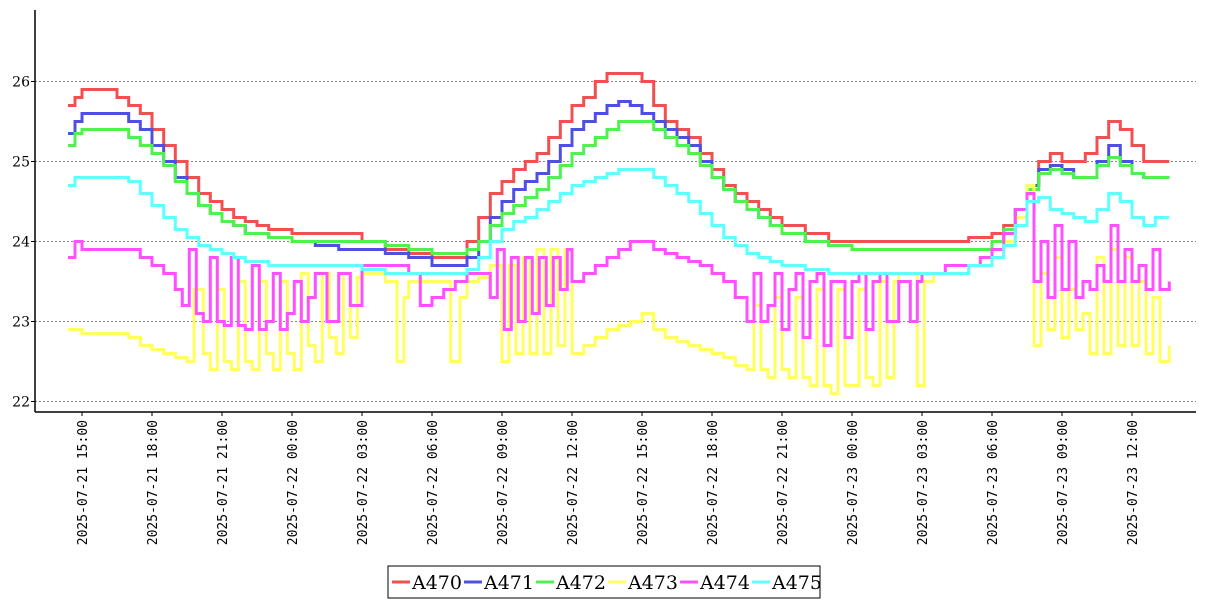 This screenshot has height=600, width=1207. What do you see at coordinates (573, 482) in the screenshot?
I see `x-tick-label: 2025-07-22 12:00` at bounding box center [573, 482].